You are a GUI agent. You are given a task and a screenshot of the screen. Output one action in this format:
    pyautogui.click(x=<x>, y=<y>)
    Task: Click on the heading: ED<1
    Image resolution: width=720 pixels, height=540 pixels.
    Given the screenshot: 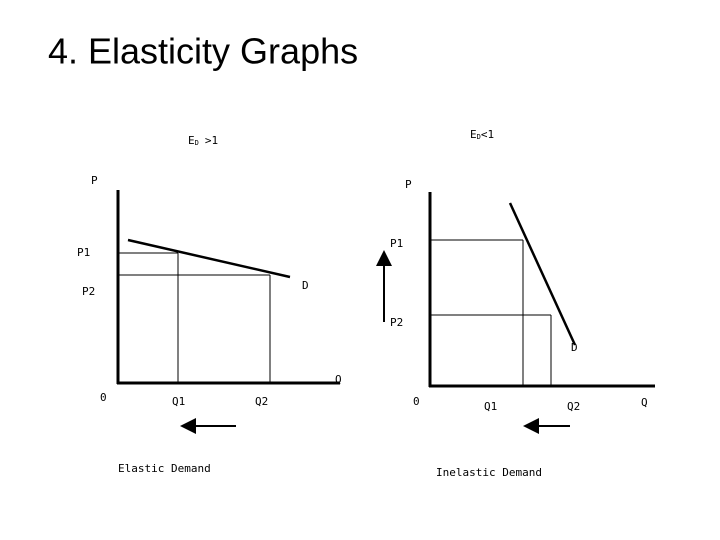 What is the action you would take?
    pyautogui.click(x=482, y=134)
    